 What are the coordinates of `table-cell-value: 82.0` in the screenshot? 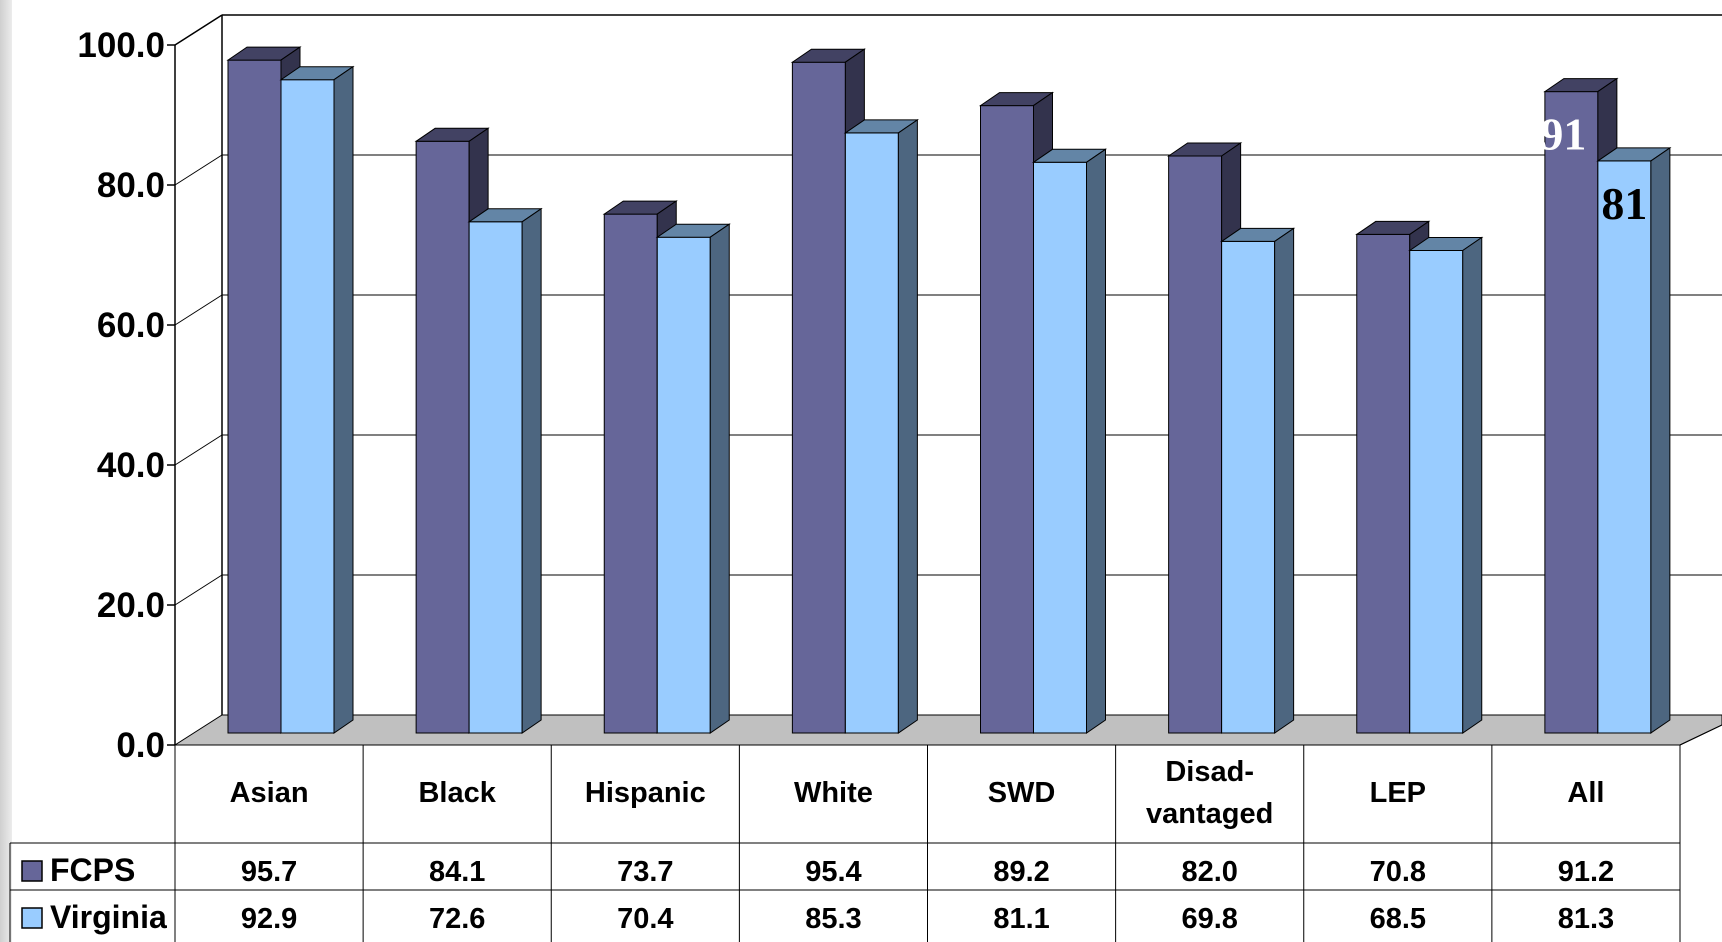 It's located at (1209, 872).